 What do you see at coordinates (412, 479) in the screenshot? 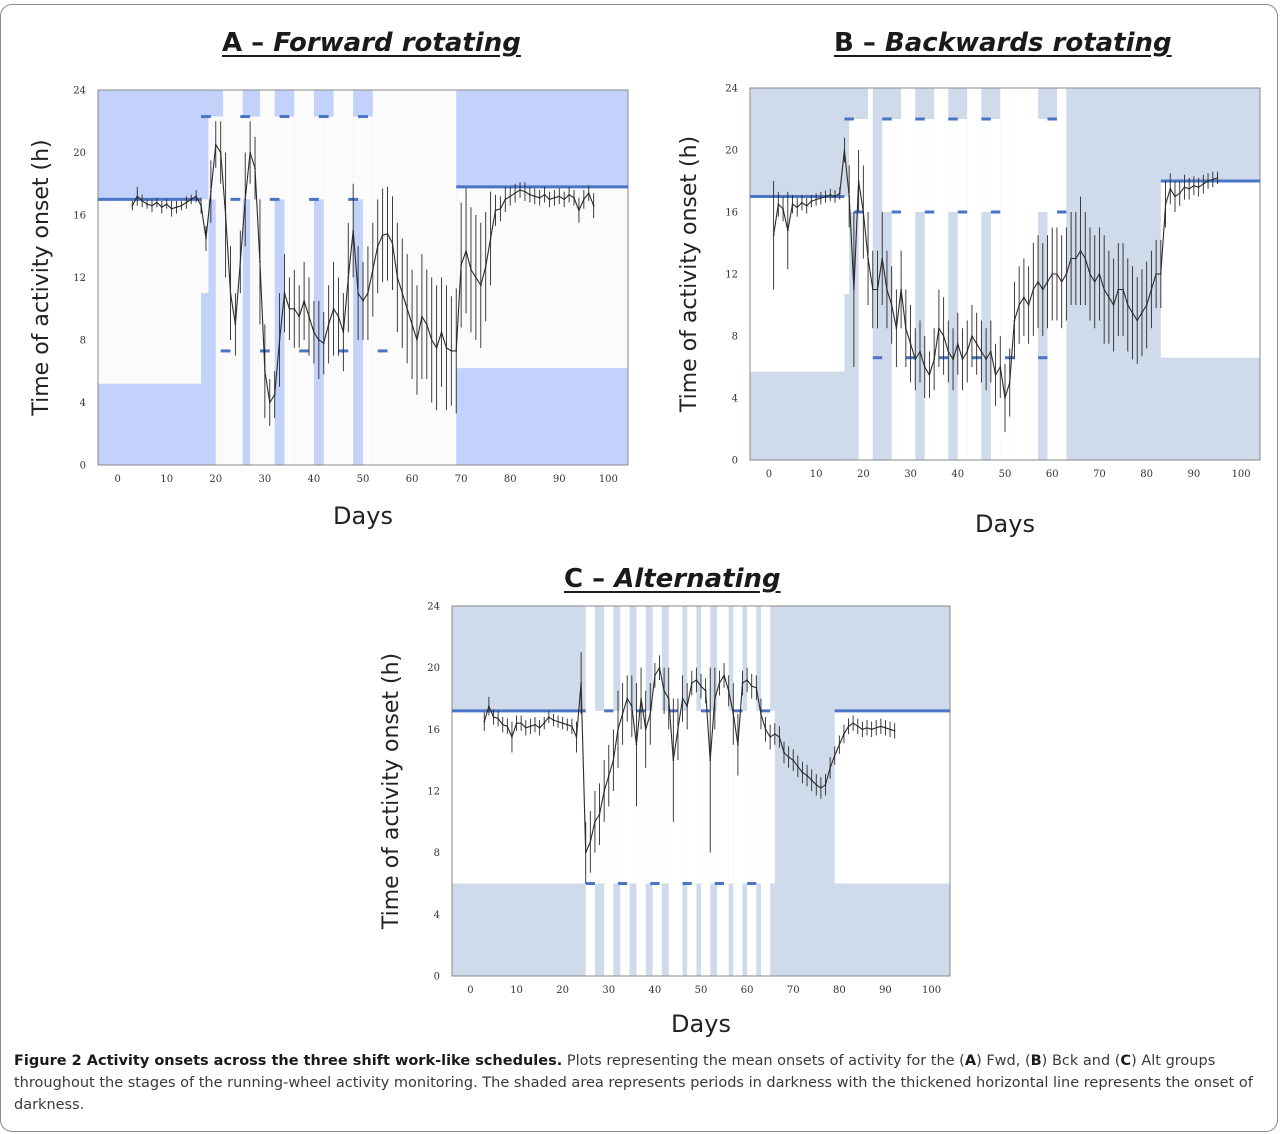
I see `x-tick-label: 60` at bounding box center [412, 479].